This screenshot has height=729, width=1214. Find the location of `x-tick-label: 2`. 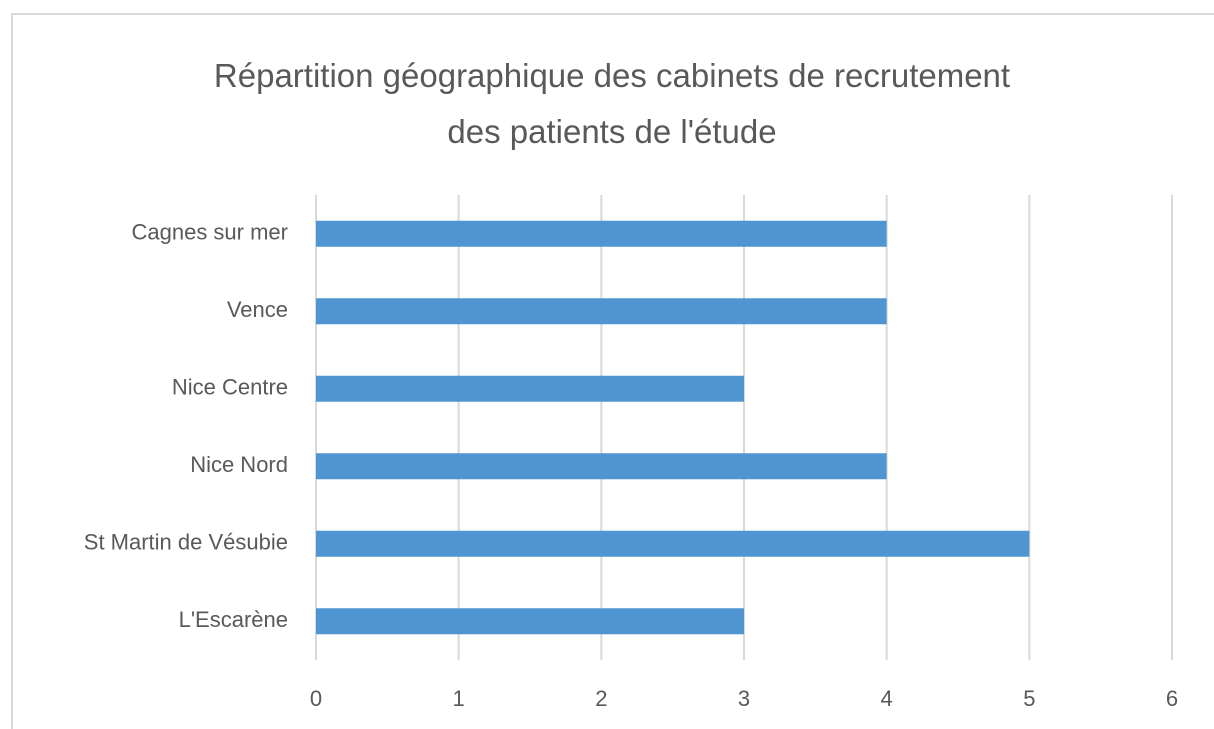

x-tick-label: 2 is located at coordinates (601, 698).